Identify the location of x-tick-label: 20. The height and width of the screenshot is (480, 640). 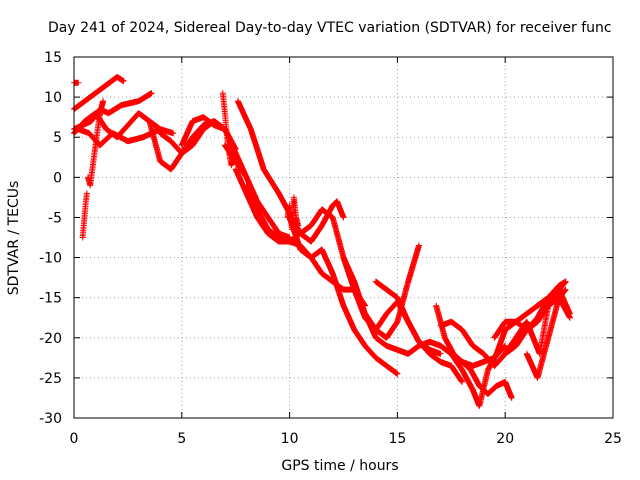
(505, 439).